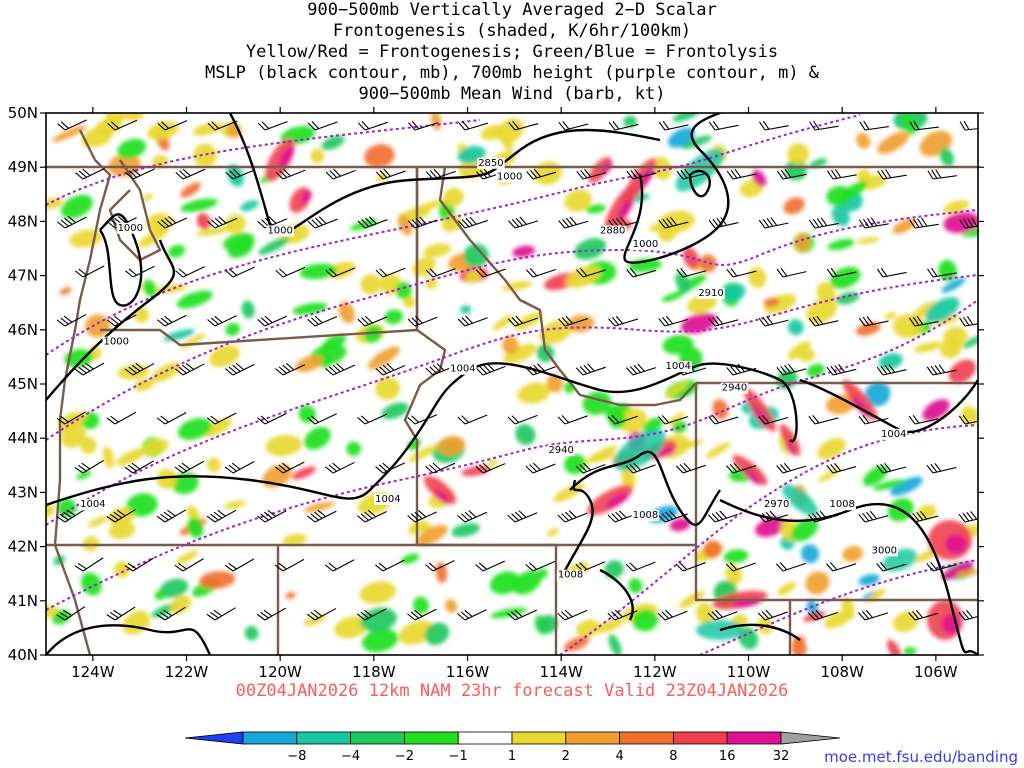 This screenshot has width=1024, height=768. I want to click on latitude-labels: 50N 49N 48N 47N 46N 45N 44N 43N 42N 41N 40N, so click(23, 384).